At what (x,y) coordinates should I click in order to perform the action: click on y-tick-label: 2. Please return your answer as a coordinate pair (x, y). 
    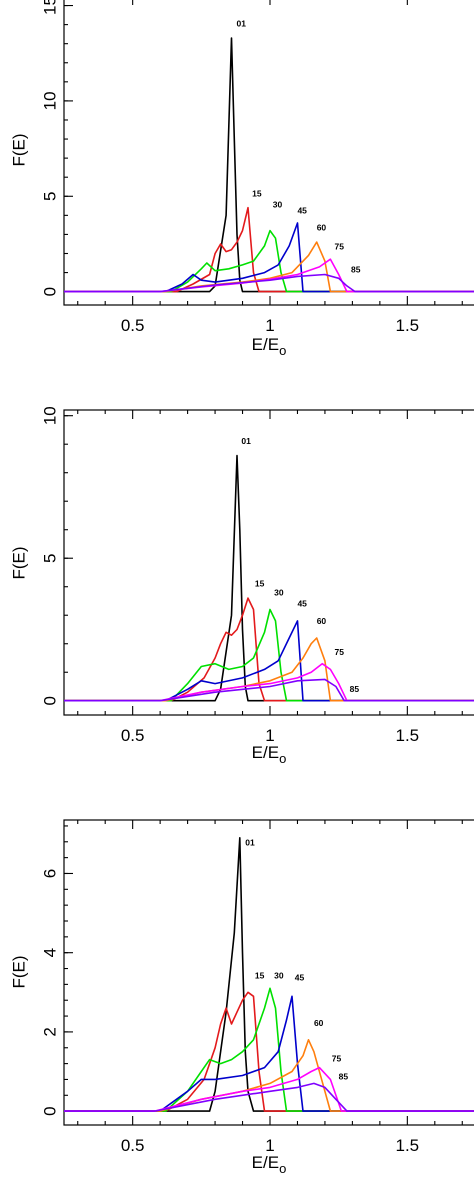
    Looking at the image, I should click on (49, 1031).